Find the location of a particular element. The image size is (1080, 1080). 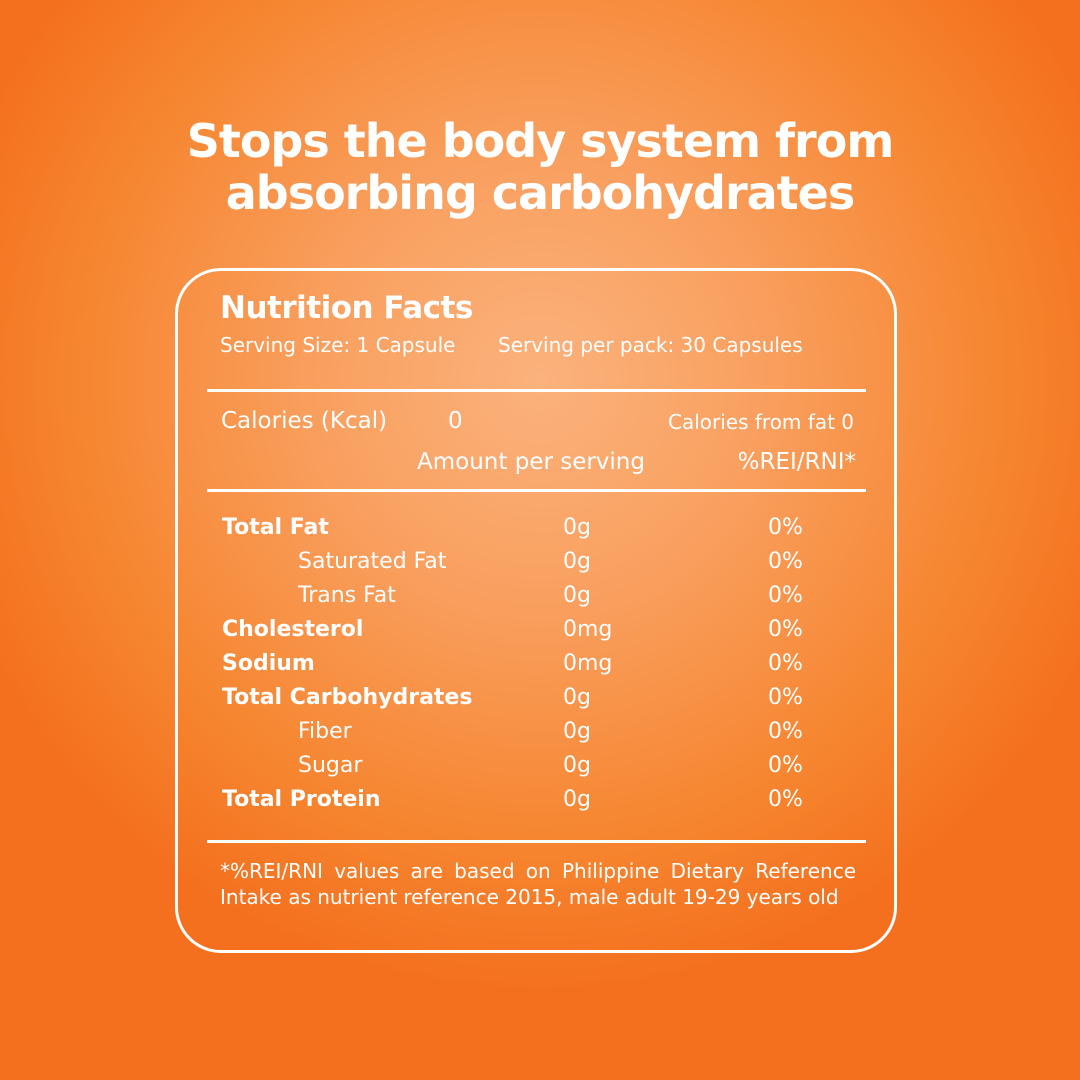

nutrient-name: Fiber is located at coordinates (325, 731).